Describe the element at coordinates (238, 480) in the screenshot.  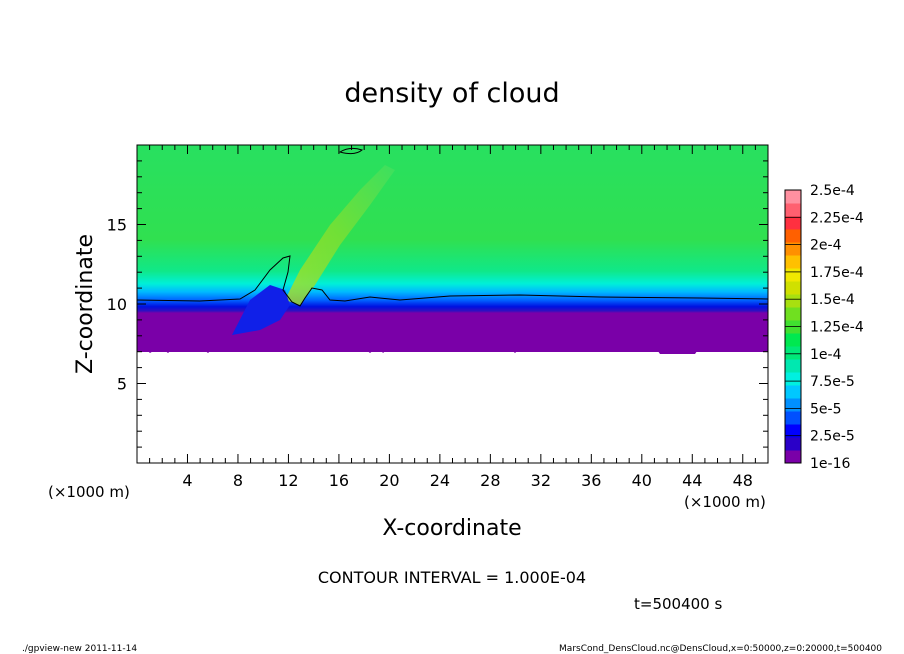
I see `x-tick-label: 8` at that location.